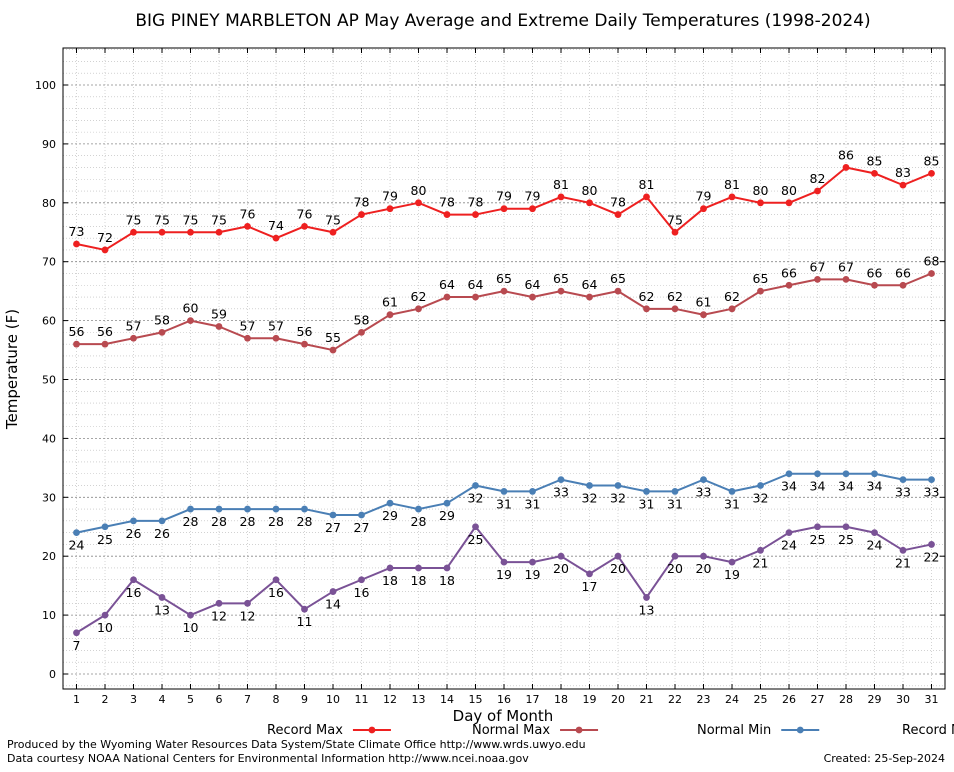 This screenshot has width=954, height=772. Describe the element at coordinates (761, 562) in the screenshot. I see `data-label-record-min: 21` at that location.